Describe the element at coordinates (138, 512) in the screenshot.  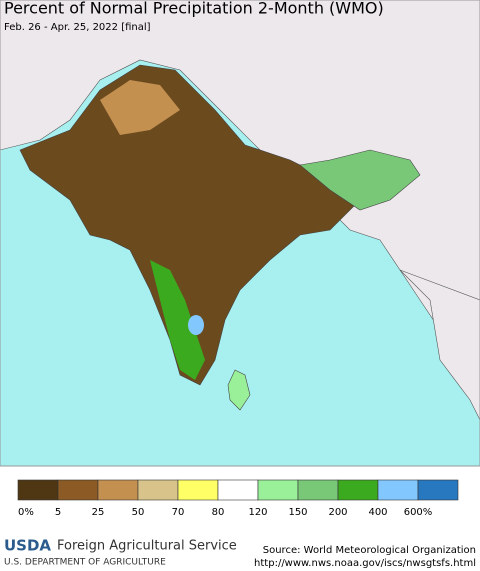
I see `legend-label: 50` at that location.